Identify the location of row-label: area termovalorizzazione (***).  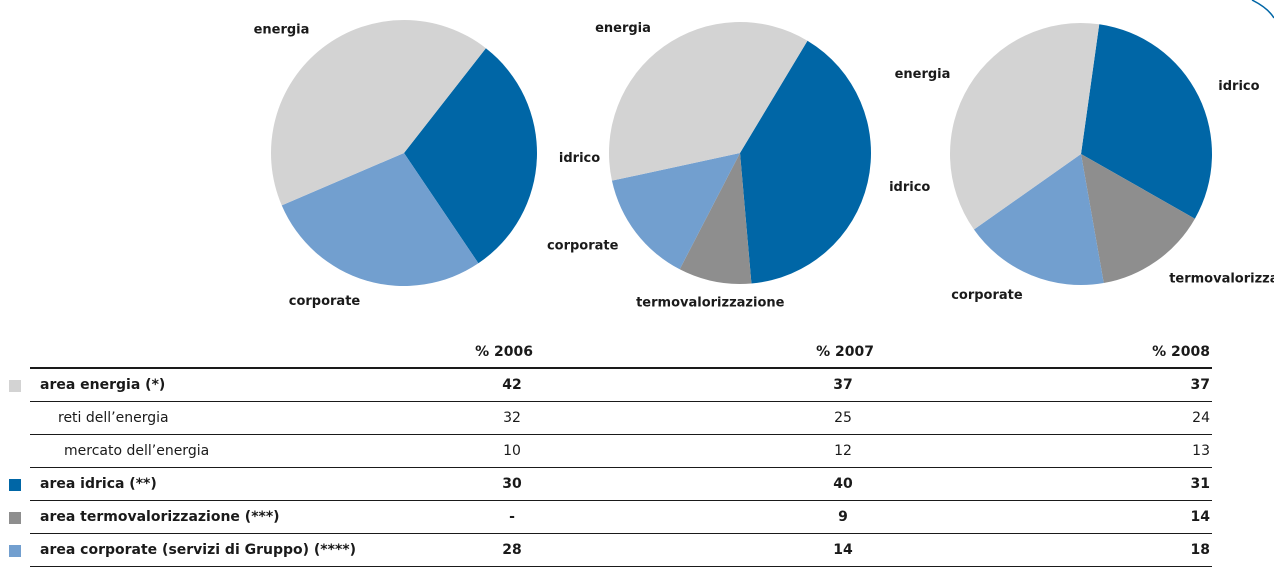
(160, 517).